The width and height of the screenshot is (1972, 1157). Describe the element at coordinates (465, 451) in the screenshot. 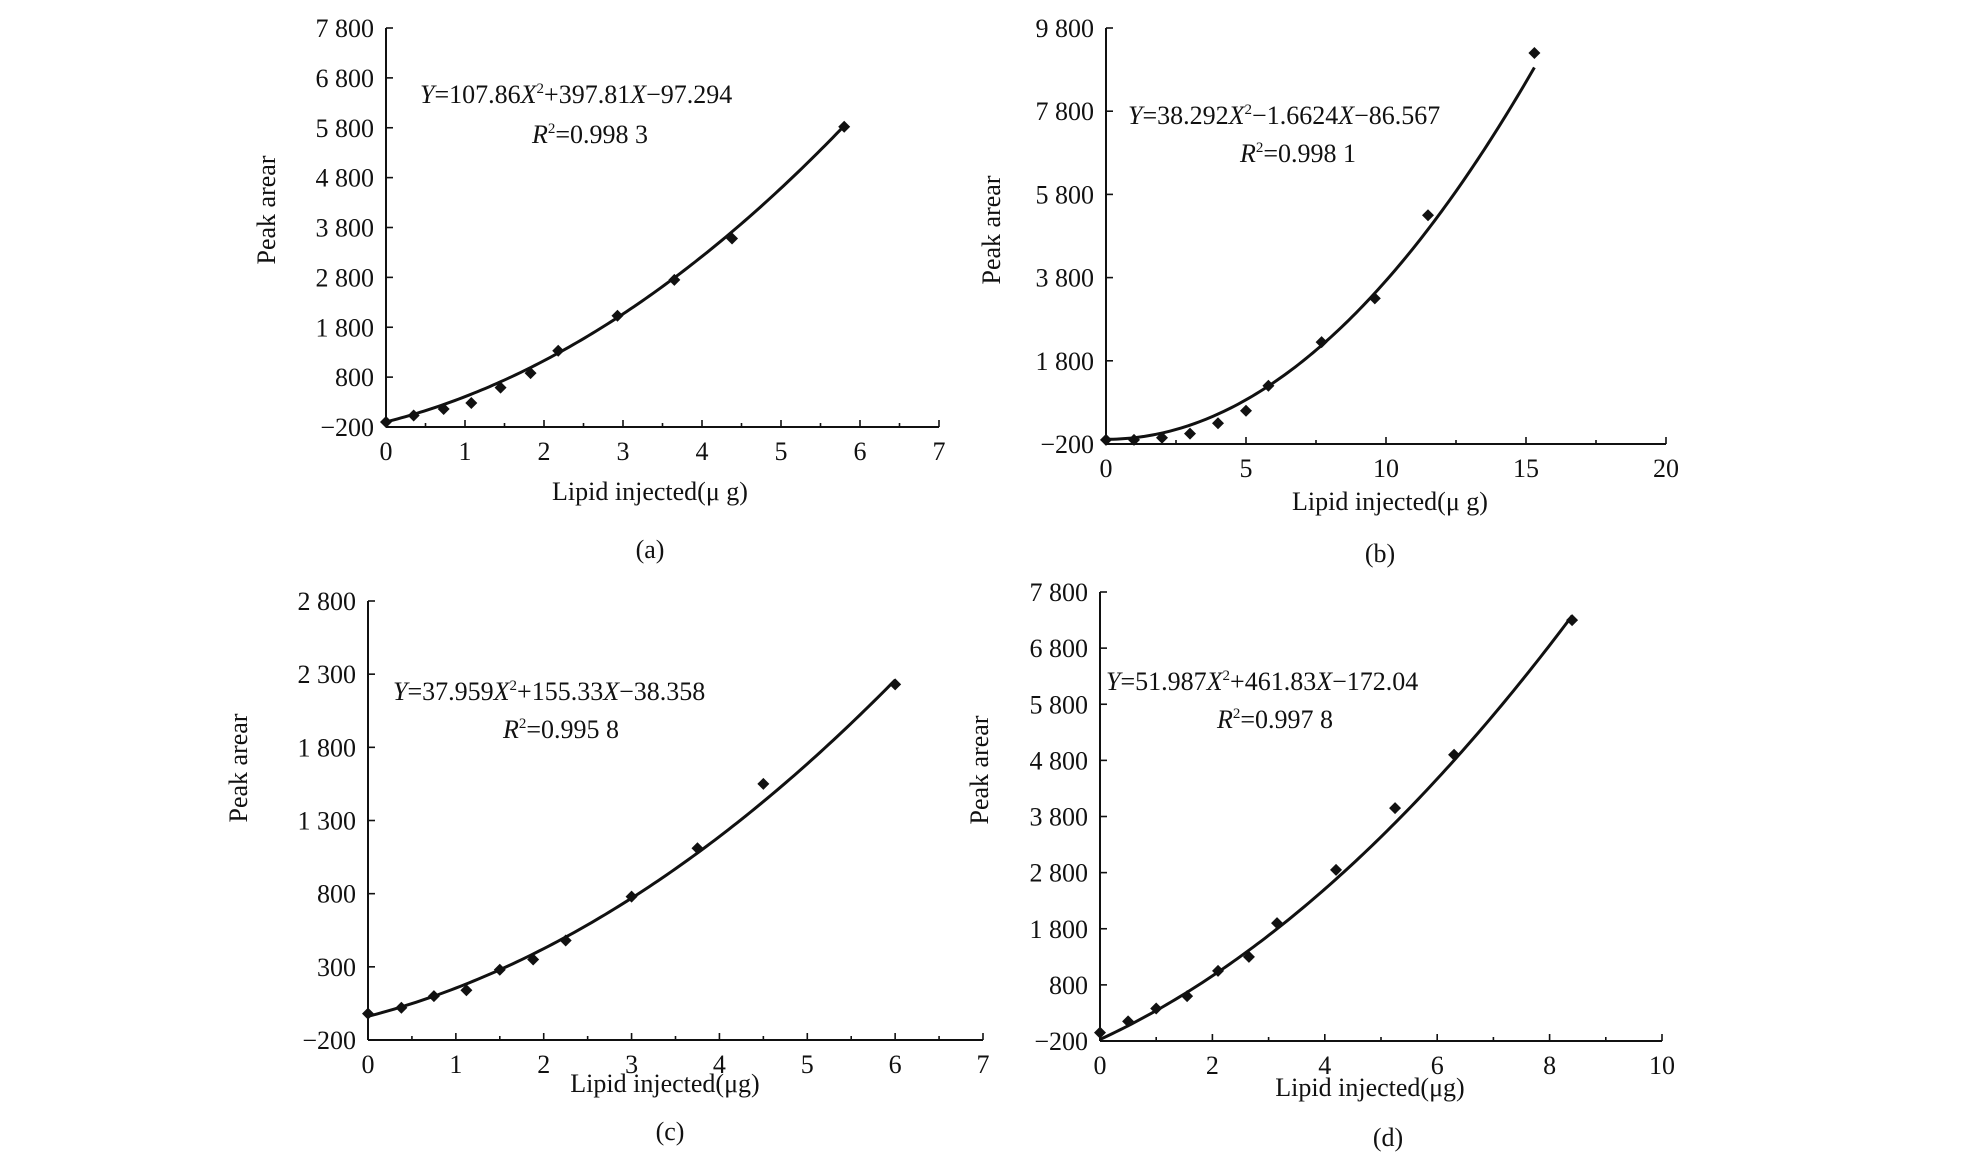

I see `panel-a-x-tick-label: 1` at that location.